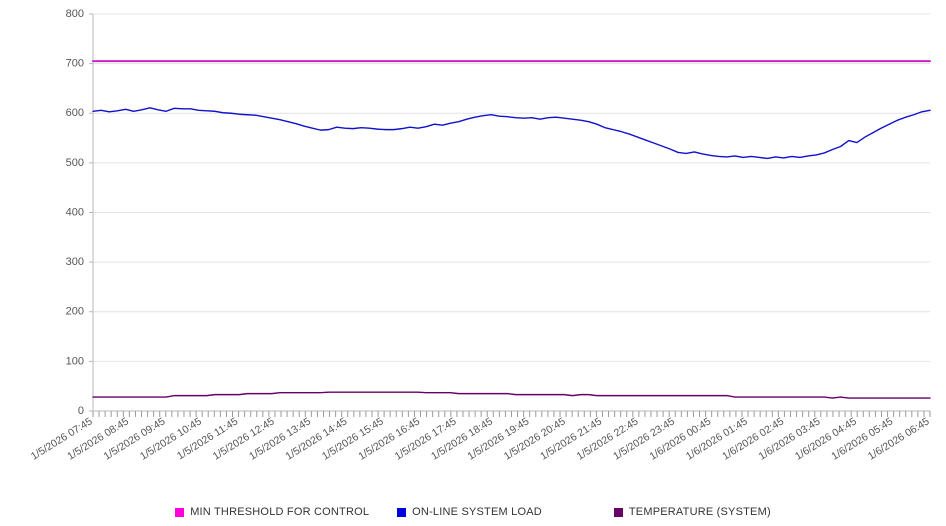 This screenshot has height=526, width=946. What do you see at coordinates (498, 438) in the screenshot?
I see `x-tick-label: 1/5/2026 19:45` at bounding box center [498, 438].